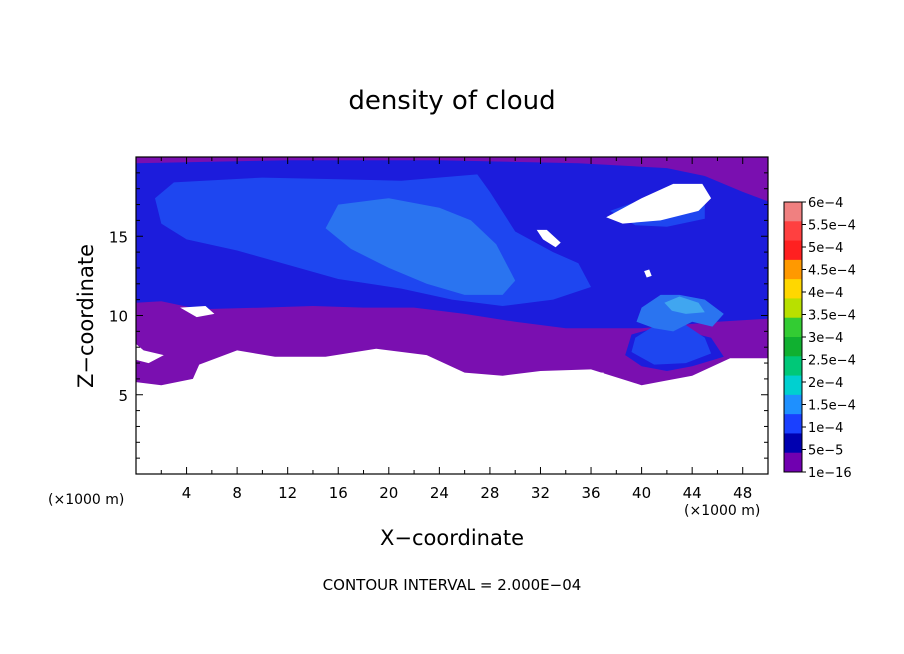 The width and height of the screenshot is (904, 654). What do you see at coordinates (830, 473) in the screenshot?
I see `colorbar-label: 1e−16` at bounding box center [830, 473].